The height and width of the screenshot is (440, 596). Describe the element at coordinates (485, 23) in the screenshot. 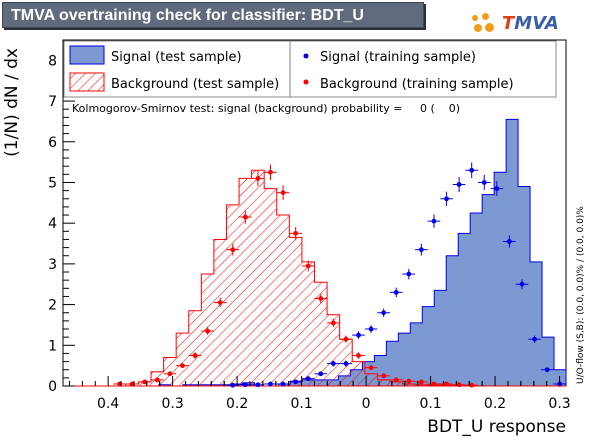

I see `logo-dots-icon` at that location.